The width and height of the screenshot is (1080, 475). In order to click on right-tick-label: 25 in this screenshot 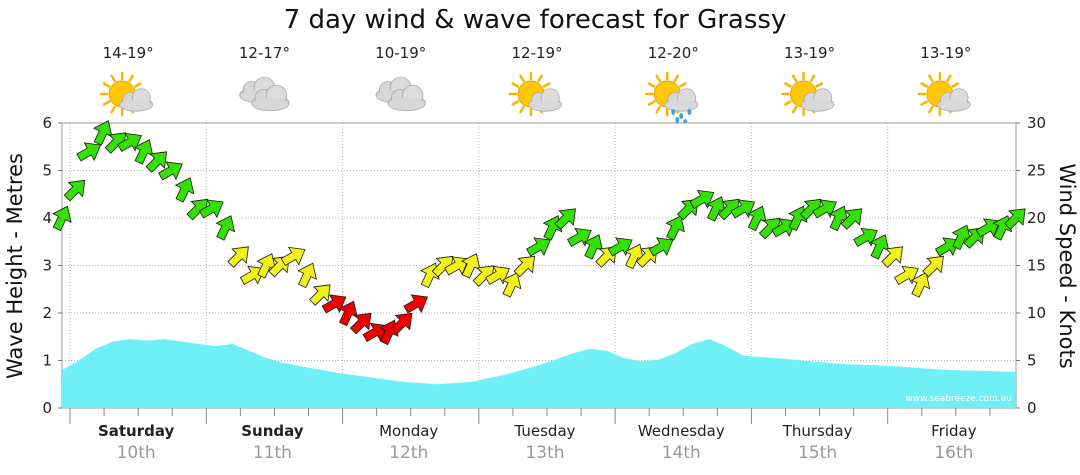, I will do `click(1036, 171)`.